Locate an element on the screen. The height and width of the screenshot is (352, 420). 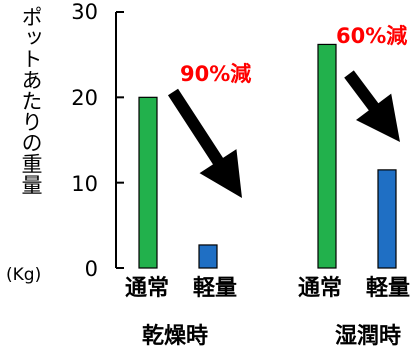
group-label-dry: 乾燥時 is located at coordinates (175, 336).